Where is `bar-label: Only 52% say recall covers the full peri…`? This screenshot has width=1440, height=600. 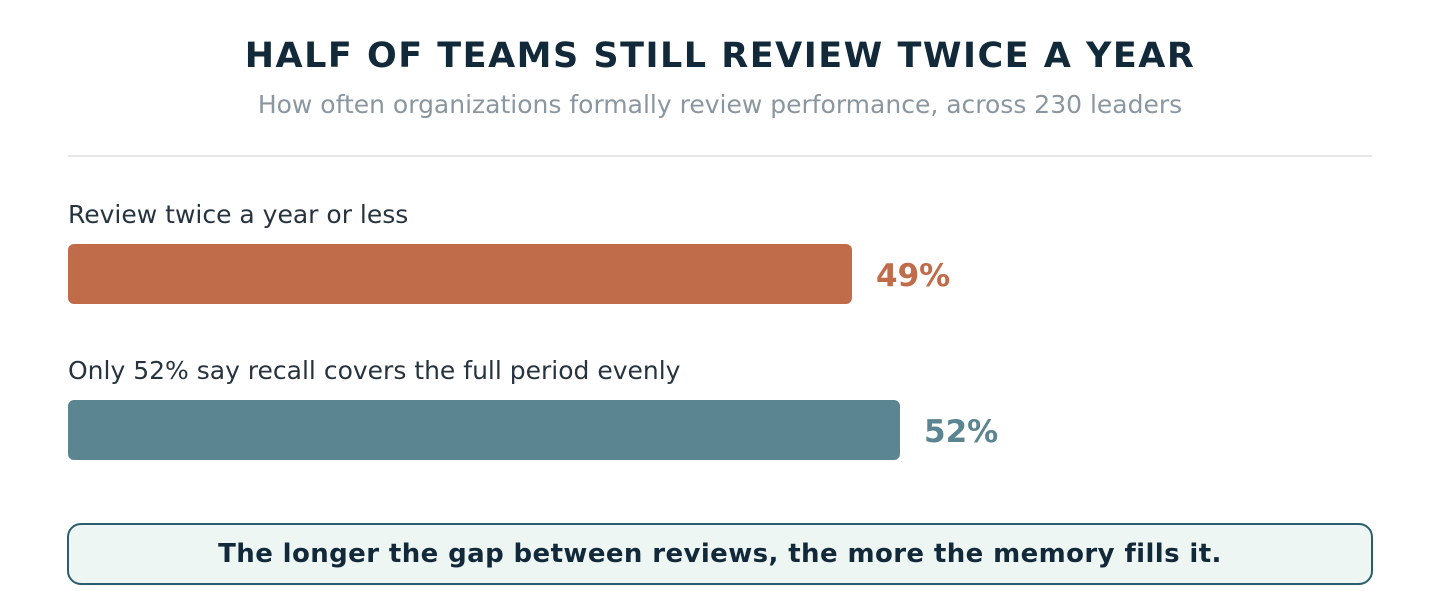
bar-label: Only 52% say recall covers the full peri… is located at coordinates (374, 370).